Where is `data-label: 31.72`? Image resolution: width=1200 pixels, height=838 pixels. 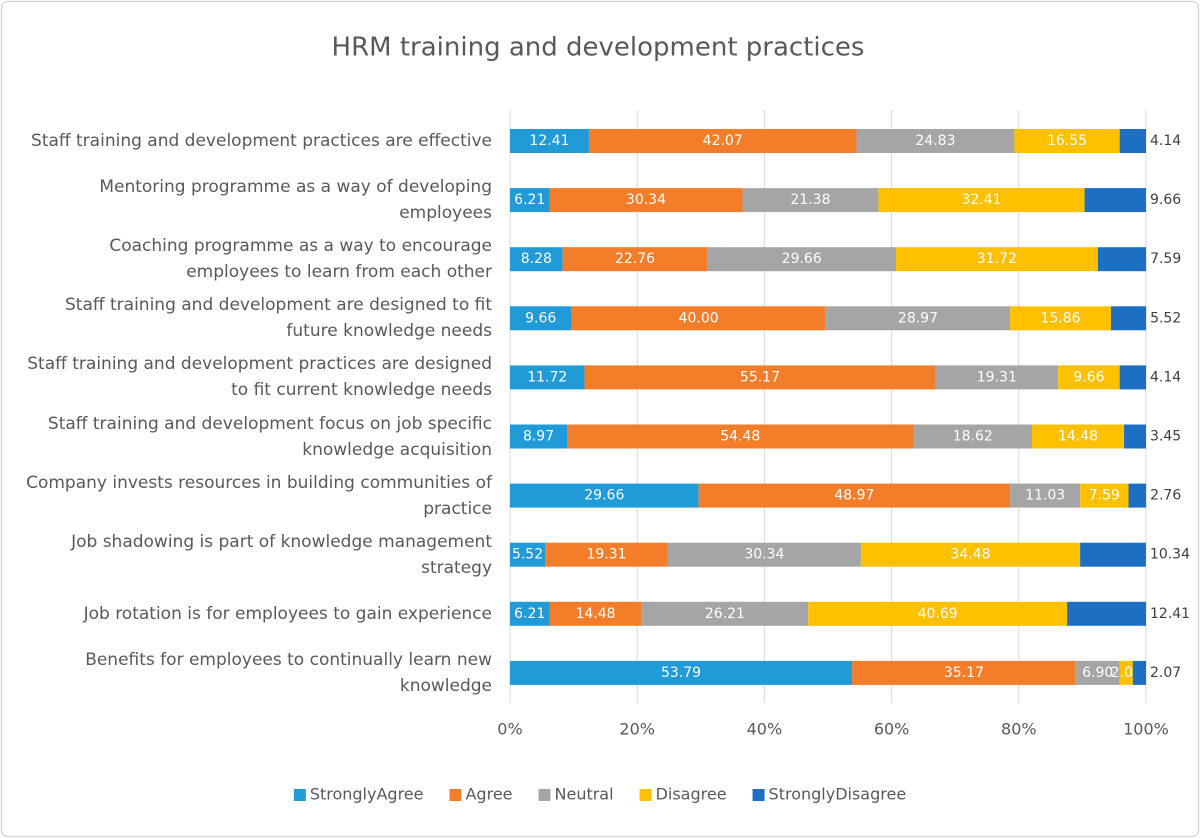
data-label: 31.72 is located at coordinates (997, 259).